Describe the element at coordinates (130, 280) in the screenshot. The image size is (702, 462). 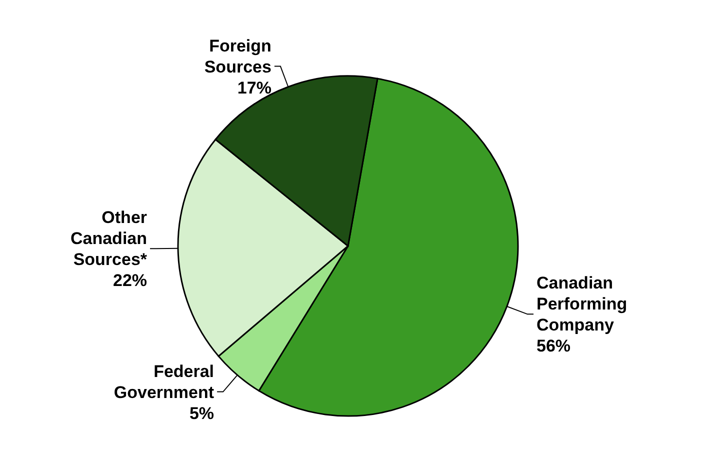
I see `data-label: 22%` at that location.